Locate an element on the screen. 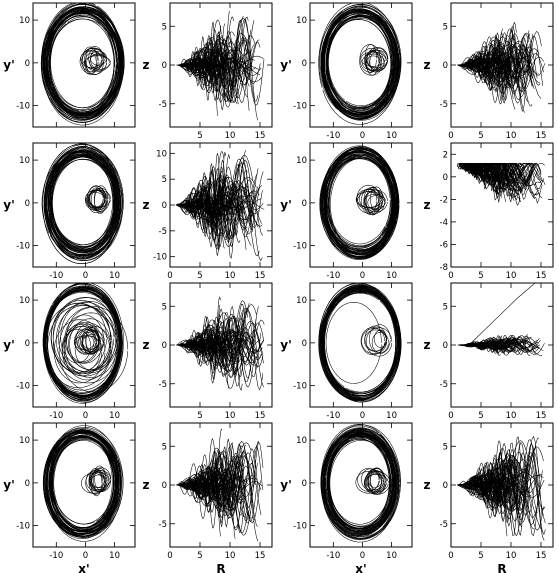 Image resolution: width=558 pixels, height=573 pixels. y-tick-label: 2 is located at coordinates (445, 155).